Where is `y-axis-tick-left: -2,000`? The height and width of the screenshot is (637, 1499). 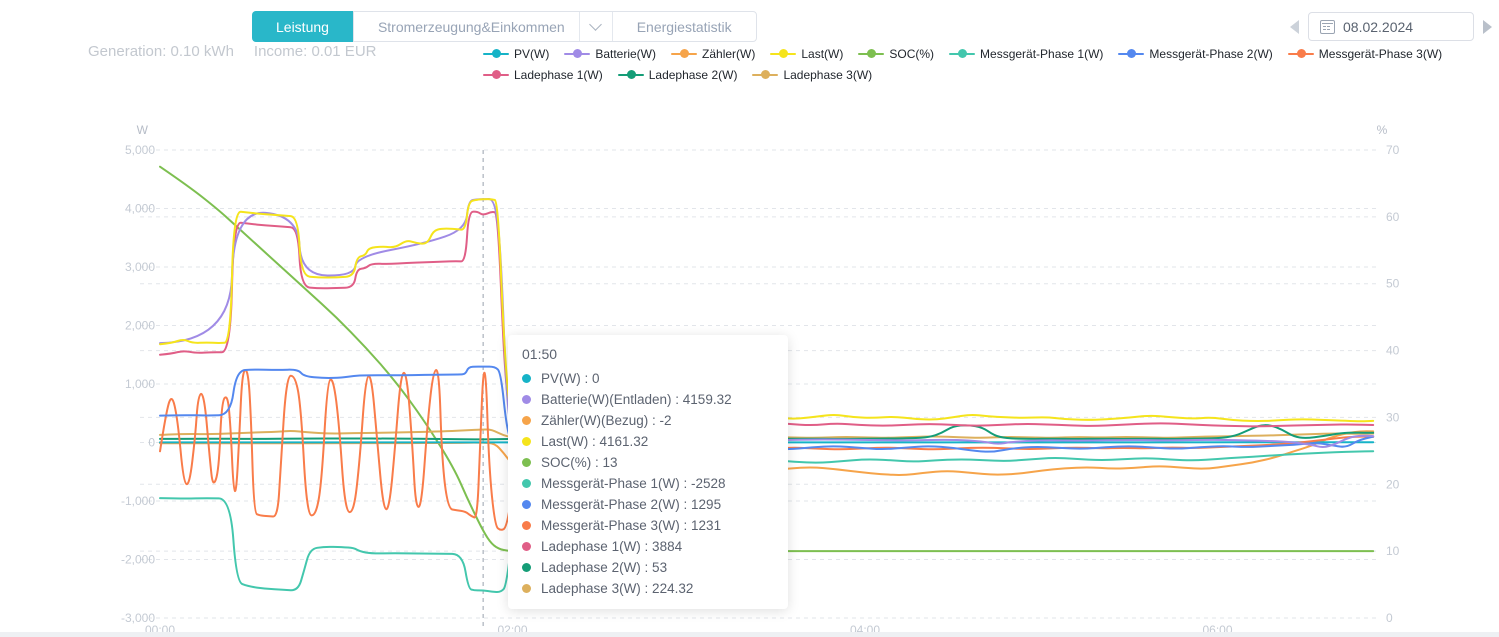
y-axis-tick-left: -2,000 is located at coordinates (138, 560).